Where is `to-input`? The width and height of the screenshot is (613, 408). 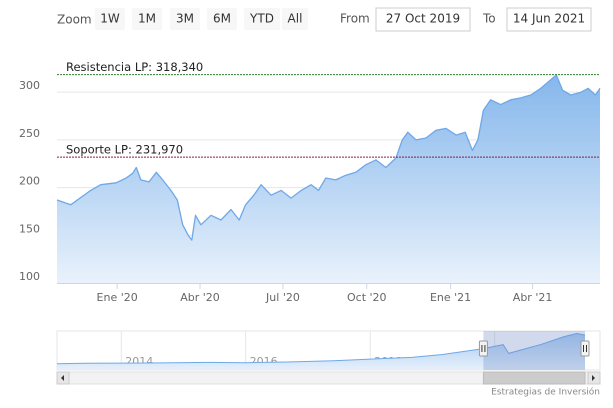
to-input is located at coordinates (549, 19).